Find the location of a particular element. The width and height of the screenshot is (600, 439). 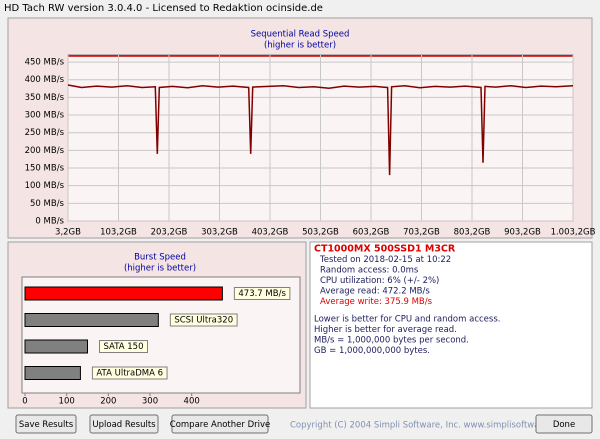

info-line: Random access: 0.0ms is located at coordinates (369, 271).